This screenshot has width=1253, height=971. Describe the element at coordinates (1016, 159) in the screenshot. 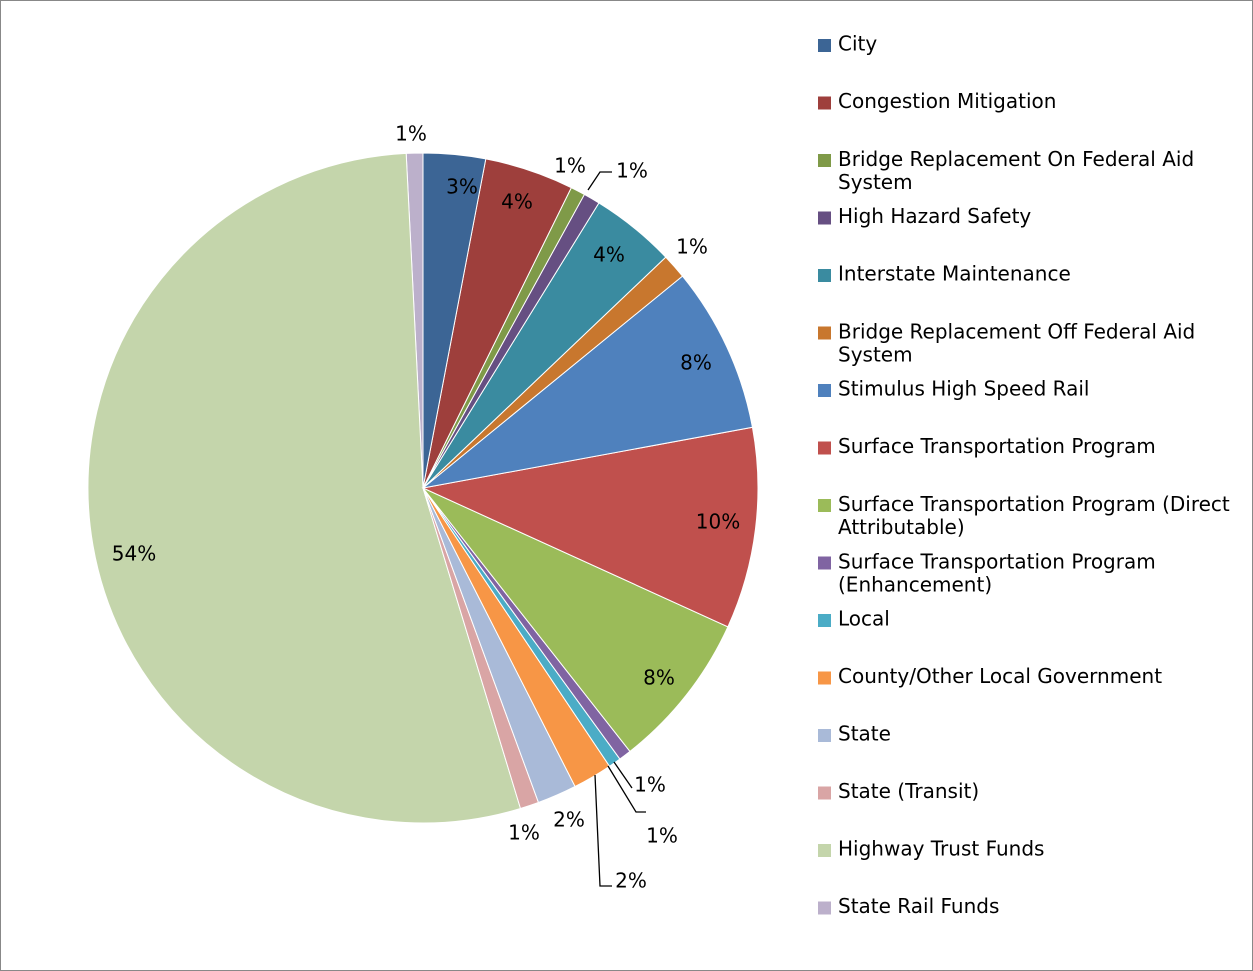

I see `legend-label-line: Bridge Replacement On Federal Aid` at that location.